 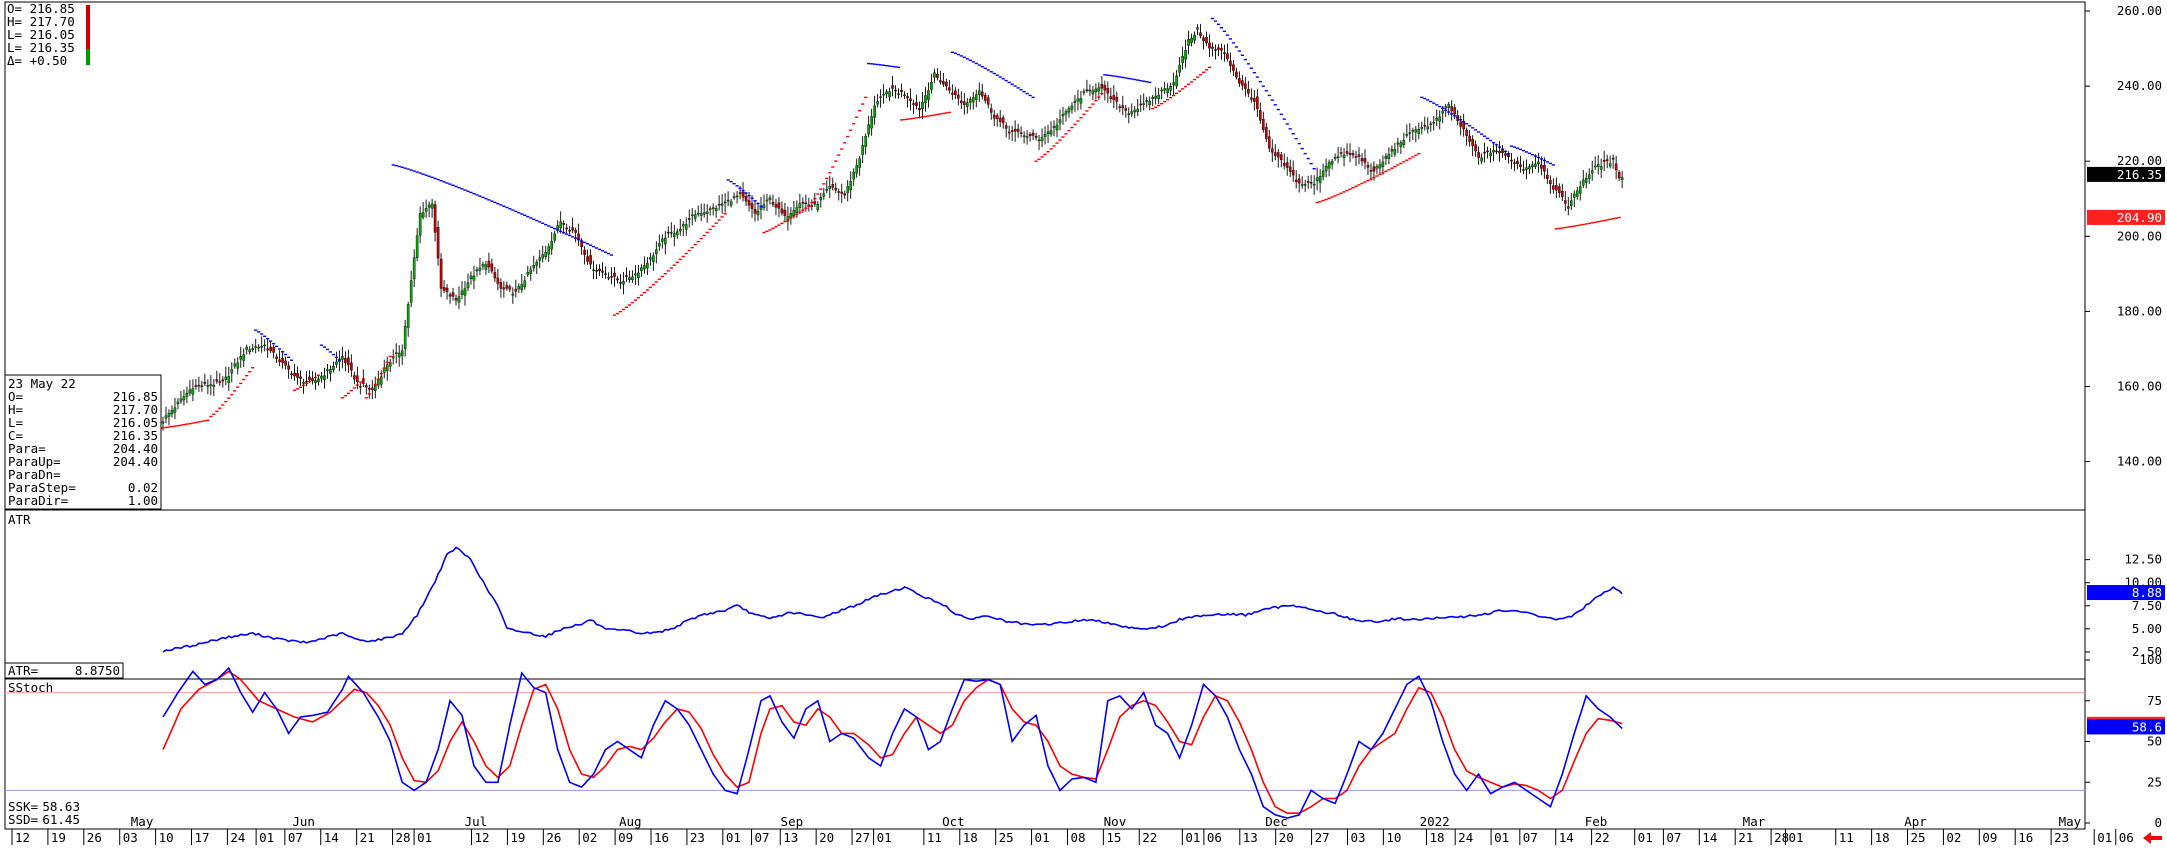 What do you see at coordinates (23, 819) in the screenshot?
I see `ssd-readout-label: SSD=` at bounding box center [23, 819].